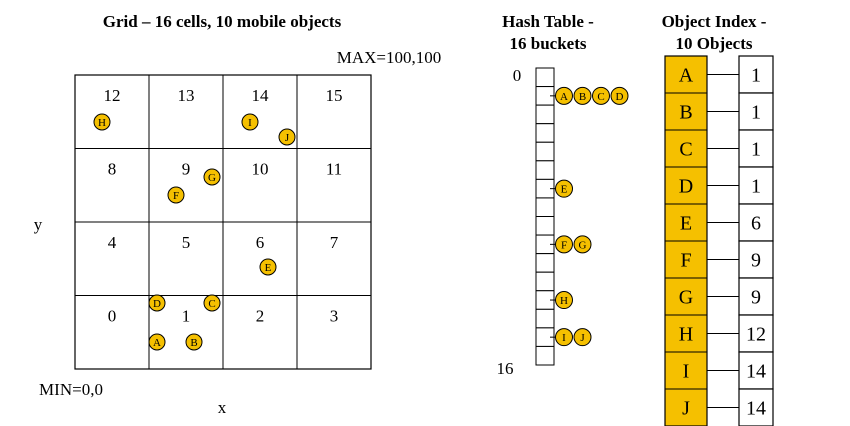 Image resolution: width=850 pixels, height=426 pixels. I want to click on hash-object-j: J, so click(582, 337).